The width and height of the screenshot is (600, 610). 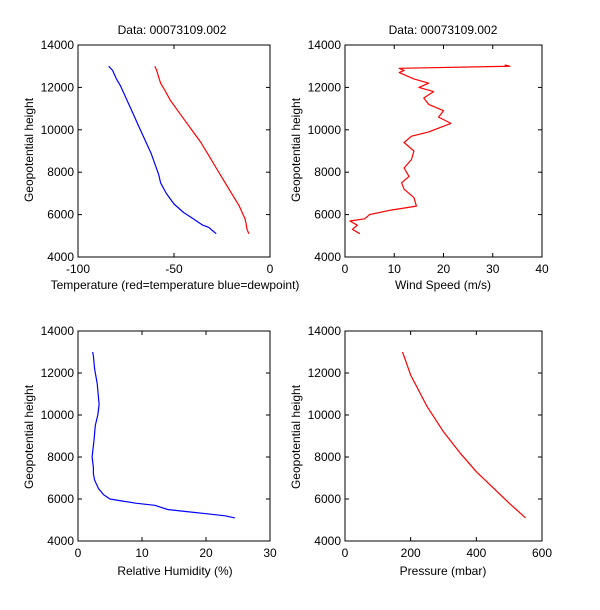 What do you see at coordinates (174, 571) in the screenshot?
I see `x-axis-label: Relative Humidity (%)` at bounding box center [174, 571].